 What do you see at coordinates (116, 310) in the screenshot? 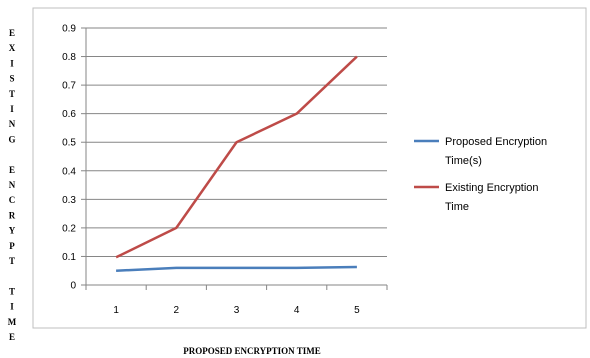
I see `x-tick-label: 1` at bounding box center [116, 310].